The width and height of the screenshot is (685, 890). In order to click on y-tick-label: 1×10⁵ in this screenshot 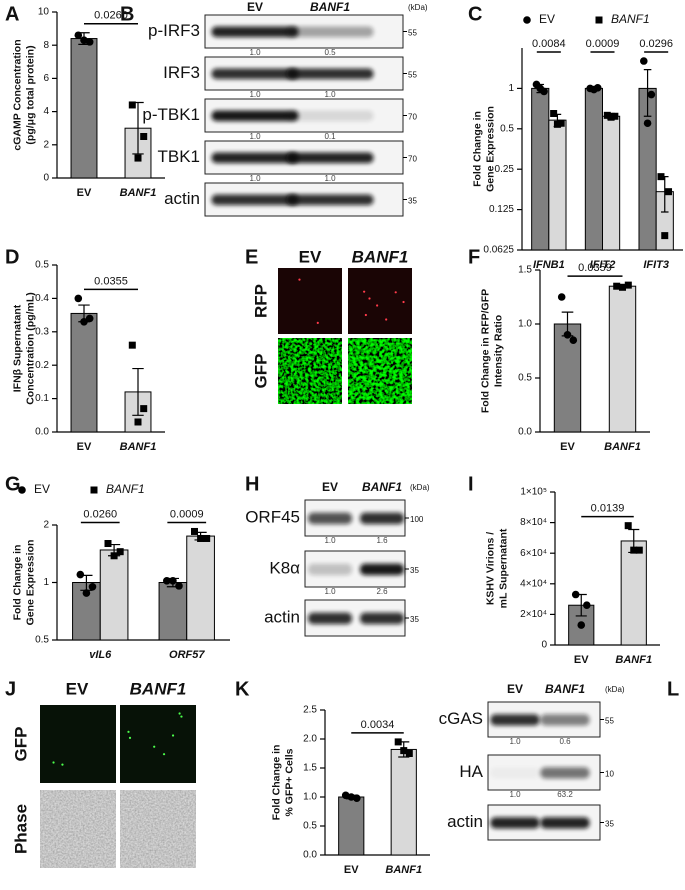, I will do `click(533, 492)`.